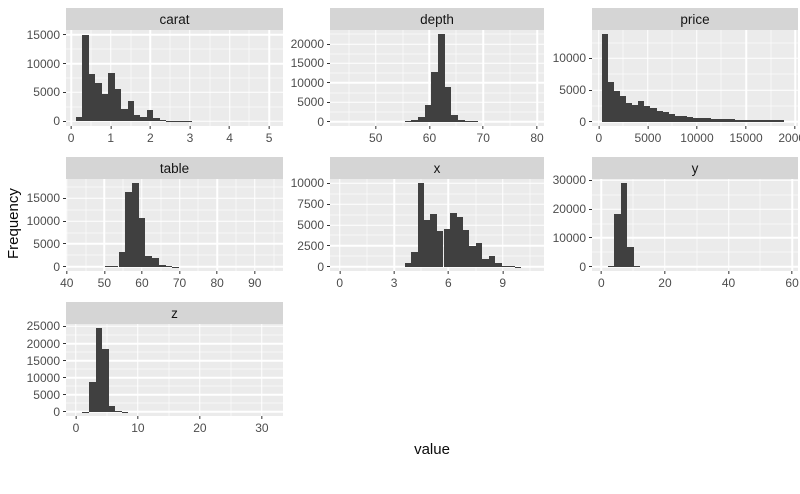 This screenshot has width=800, height=494. What do you see at coordinates (174, 168) in the screenshot?
I see `facet-strip: table` at bounding box center [174, 168].